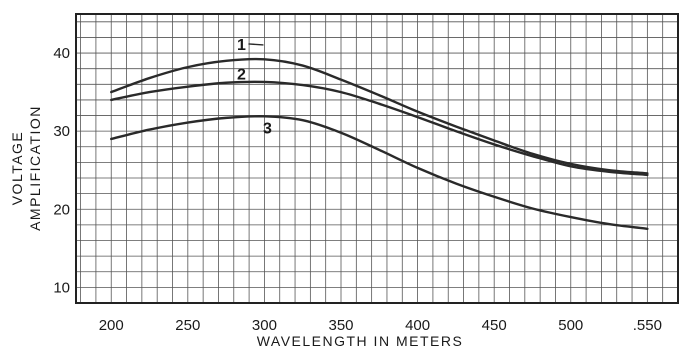  Describe the element at coordinates (241, 45) in the screenshot. I see `series-label-1: 1` at that location.